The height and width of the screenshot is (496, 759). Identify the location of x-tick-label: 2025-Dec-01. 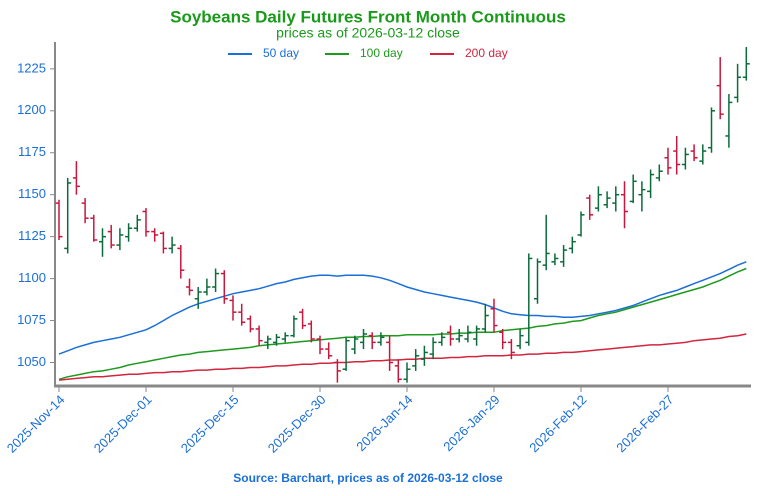
(123, 424).